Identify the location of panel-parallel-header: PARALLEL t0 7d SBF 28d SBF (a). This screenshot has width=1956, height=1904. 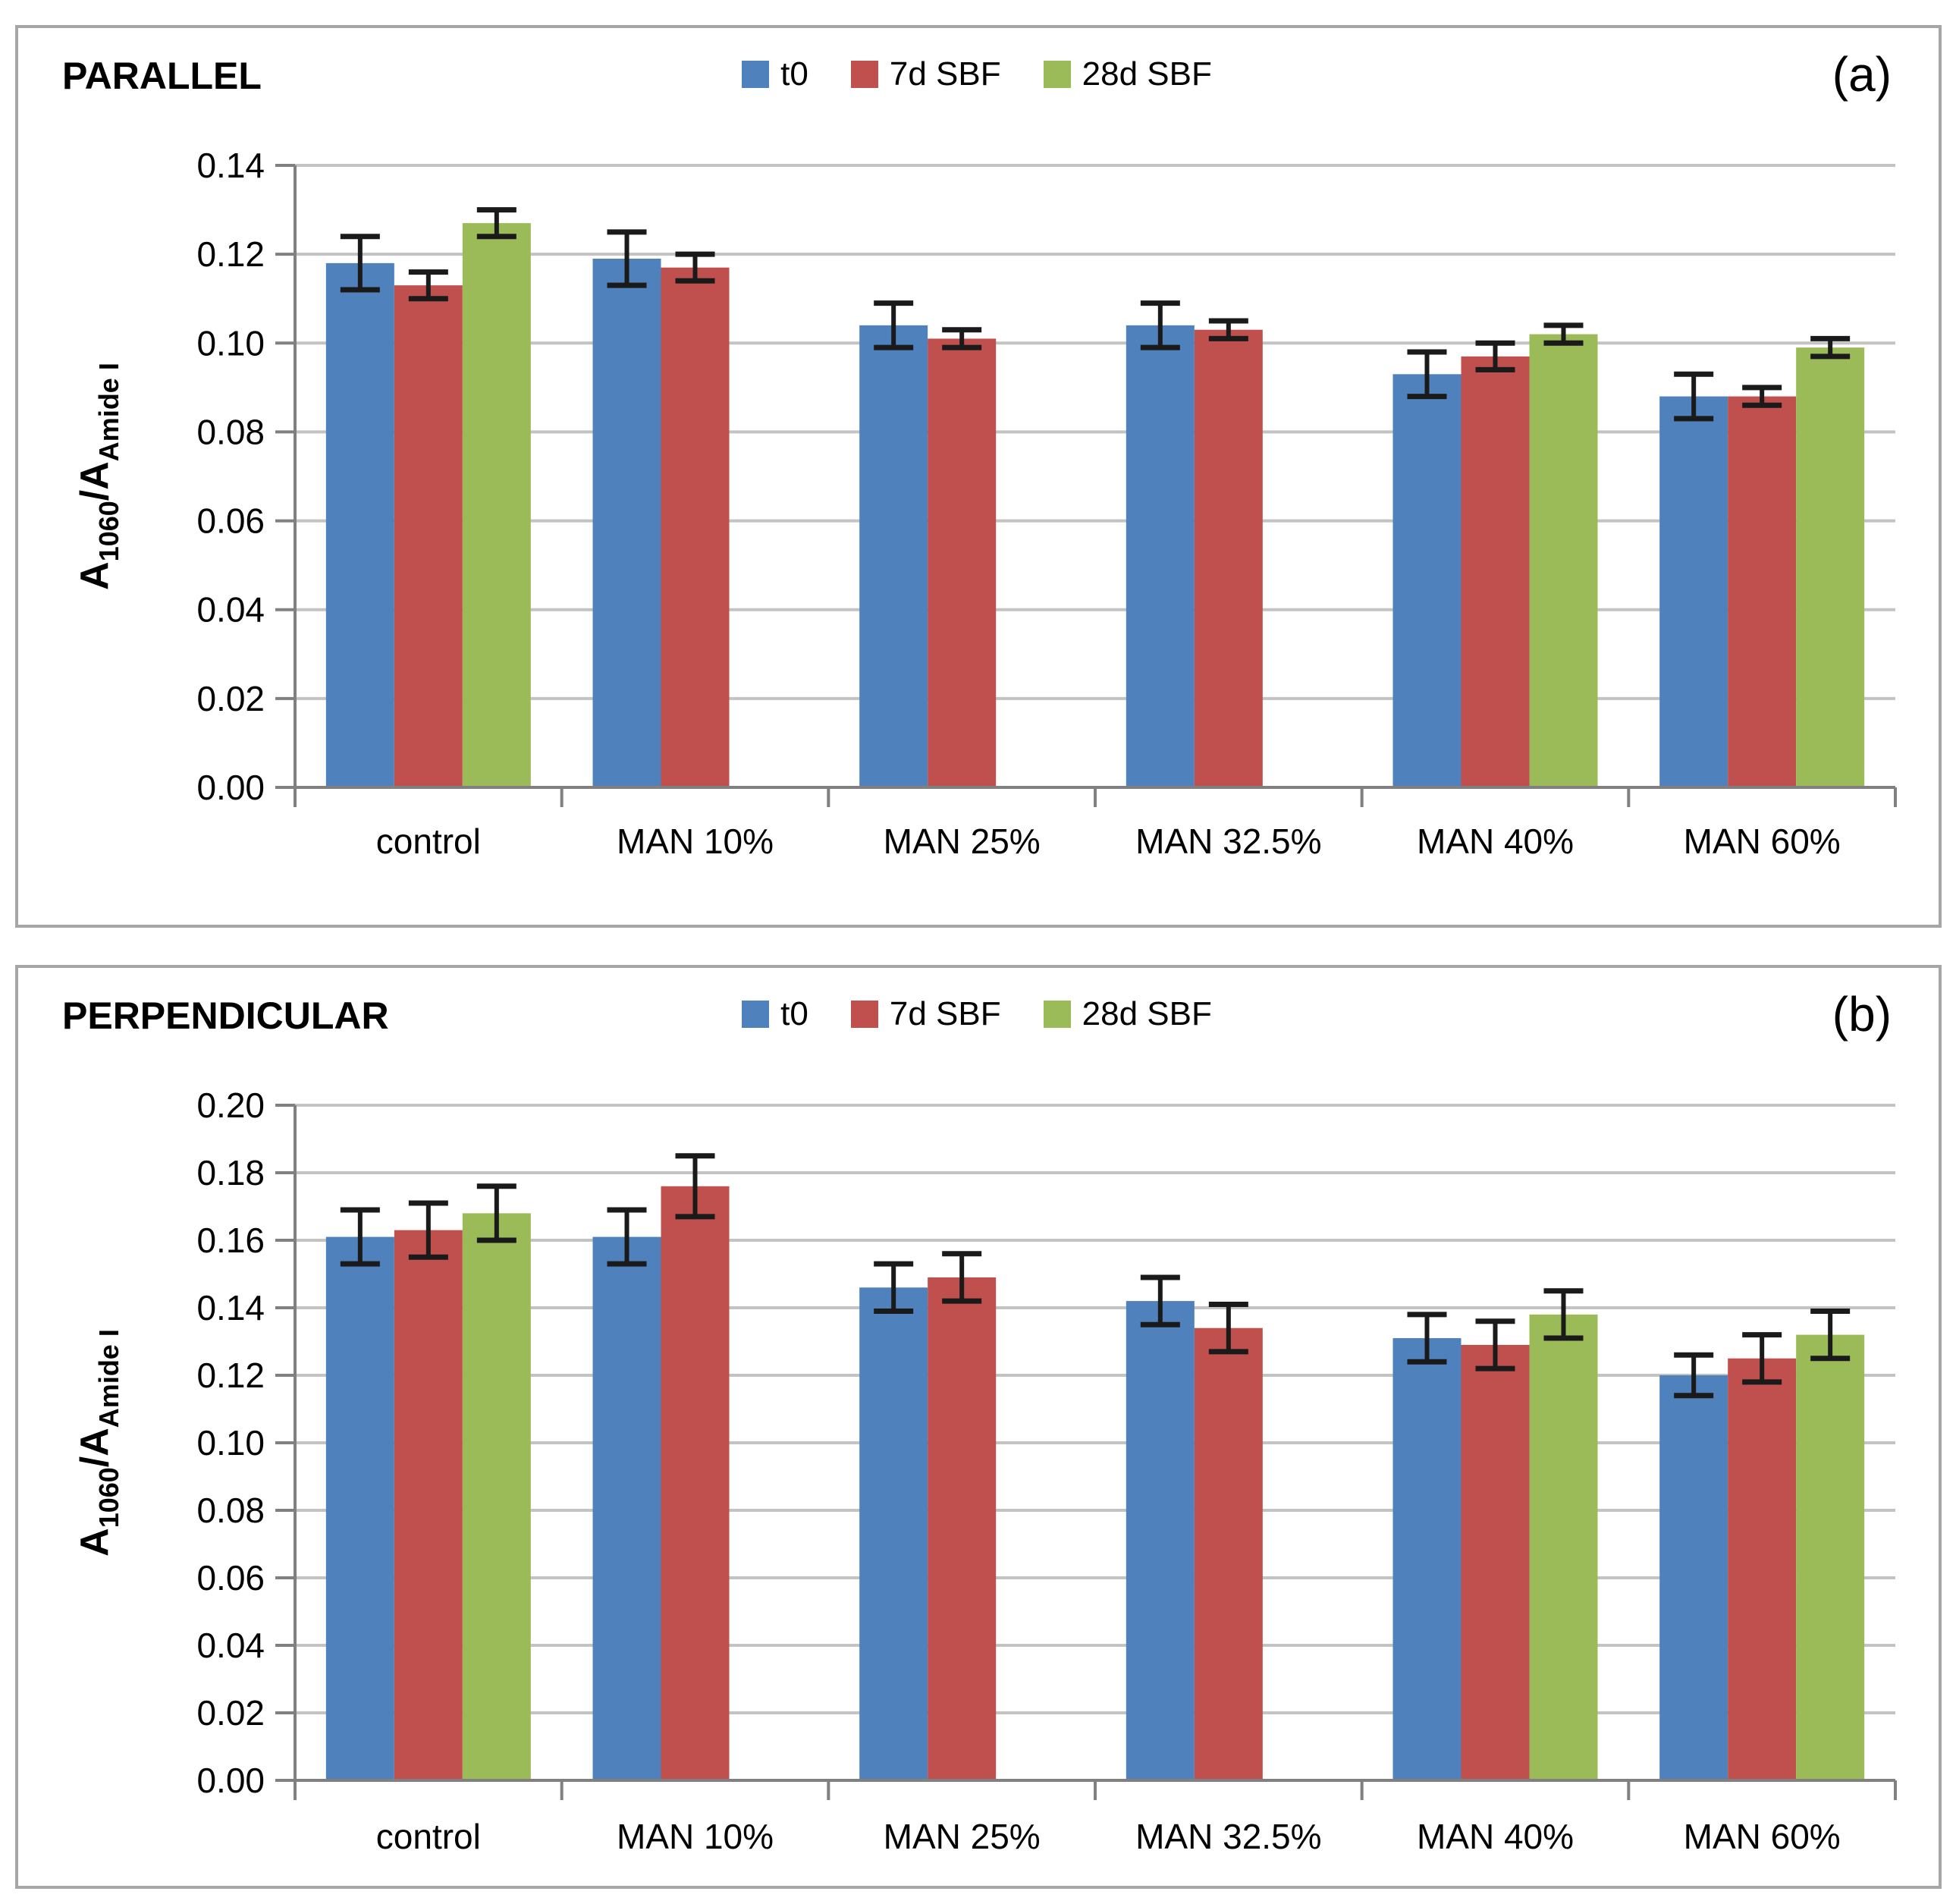
(978, 79).